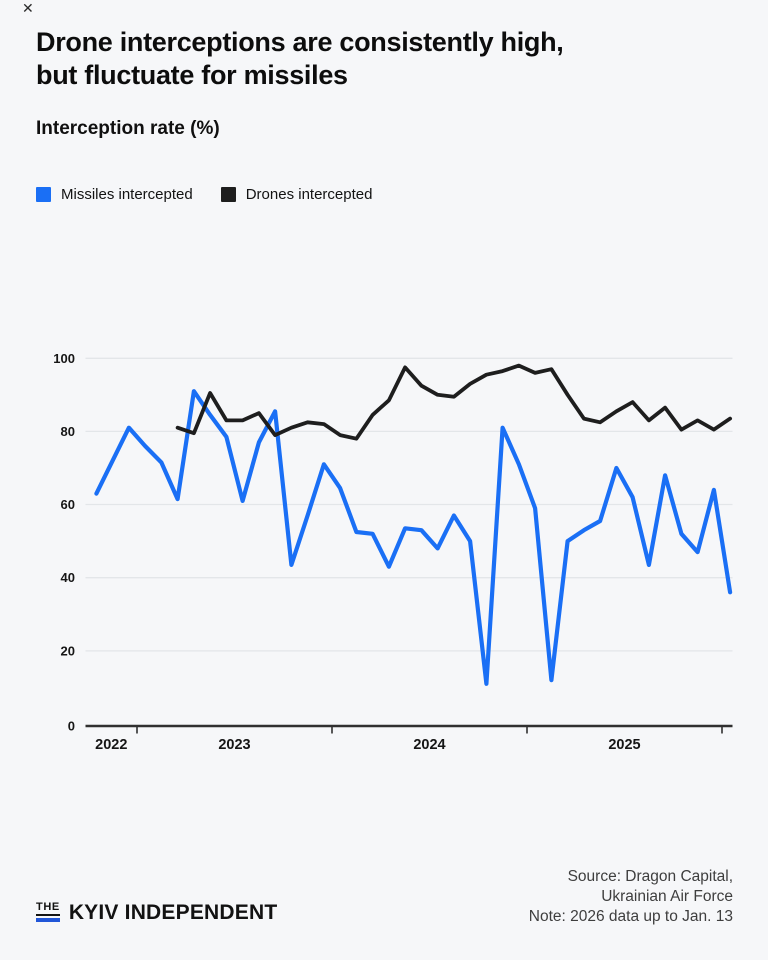 The image size is (768, 960). I want to click on x-year-label: 2023, so click(234, 745).